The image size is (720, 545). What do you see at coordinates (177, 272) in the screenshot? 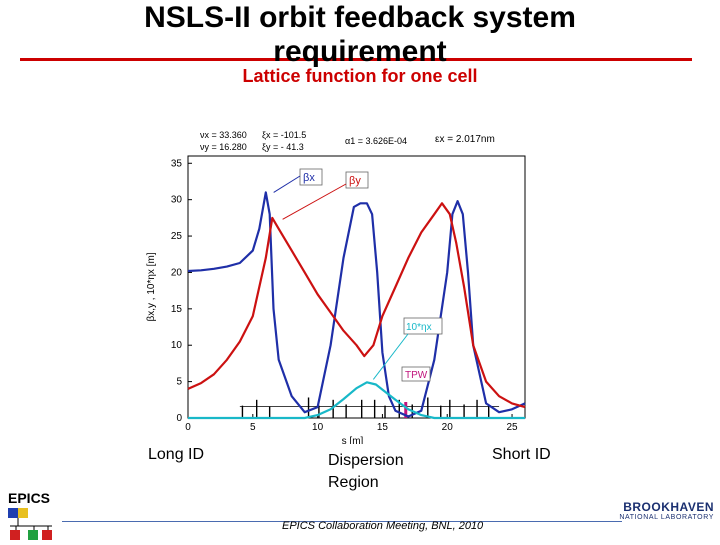
I see `y-tick-label: 20` at bounding box center [177, 272].